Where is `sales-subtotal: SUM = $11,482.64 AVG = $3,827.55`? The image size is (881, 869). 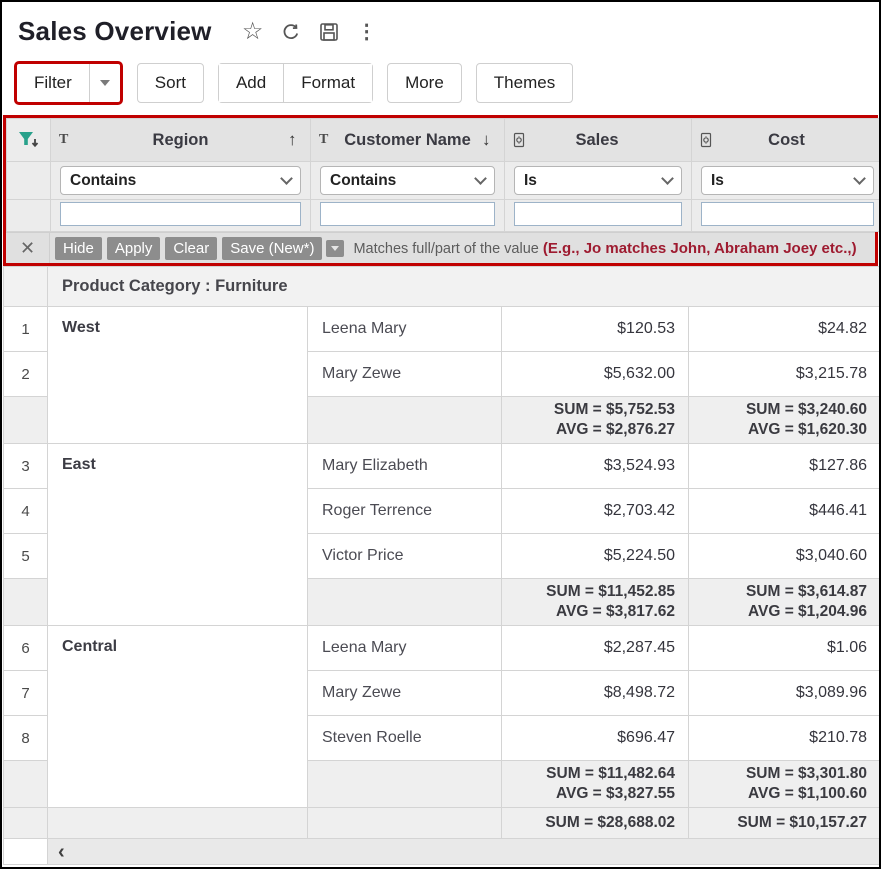 sales-subtotal: SUM = $11,482.64 AVG = $3,827.55 is located at coordinates (595, 784).